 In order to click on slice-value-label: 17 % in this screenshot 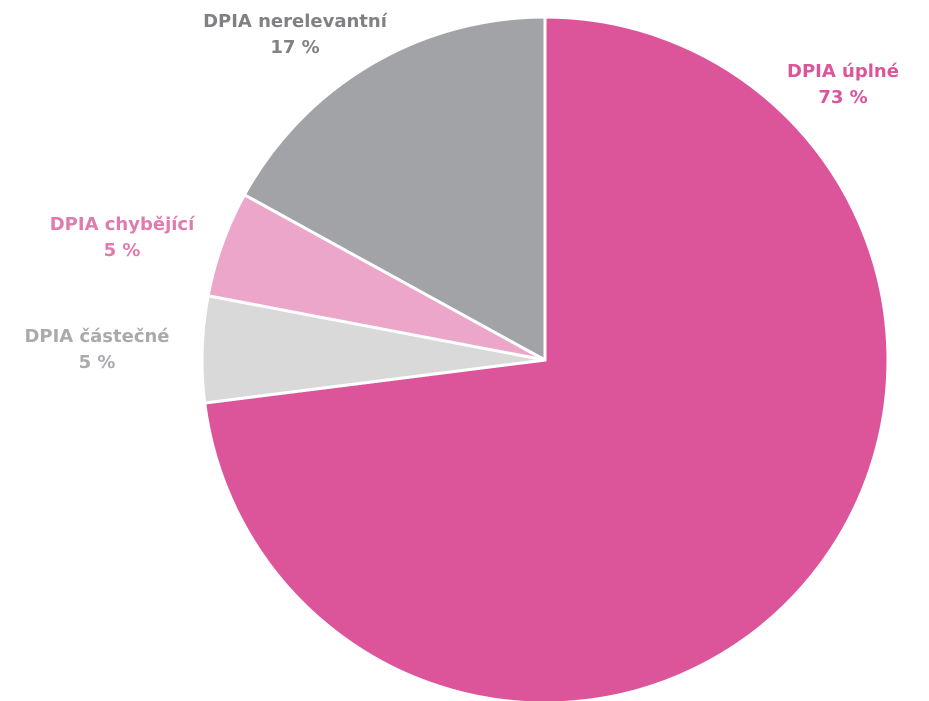, I will do `click(294, 47)`.